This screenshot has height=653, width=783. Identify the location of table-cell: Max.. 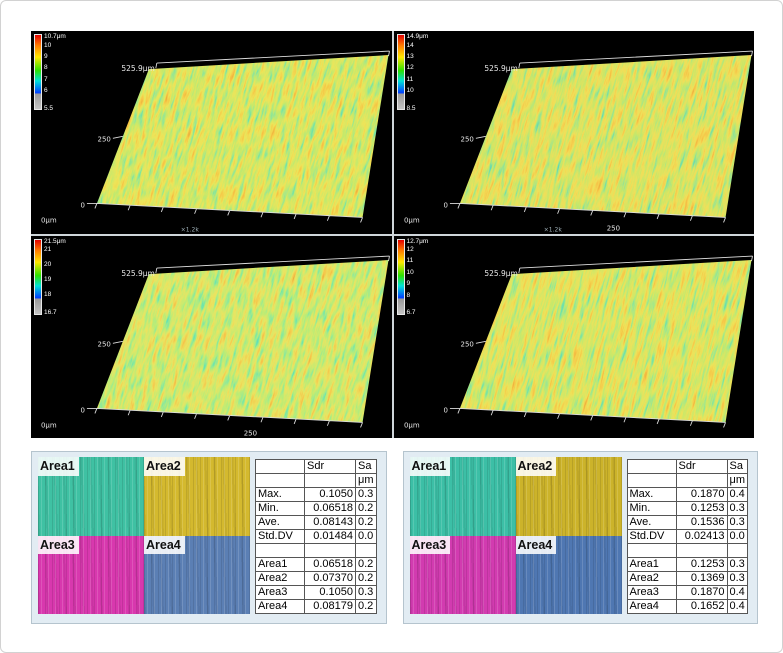
(280, 494).